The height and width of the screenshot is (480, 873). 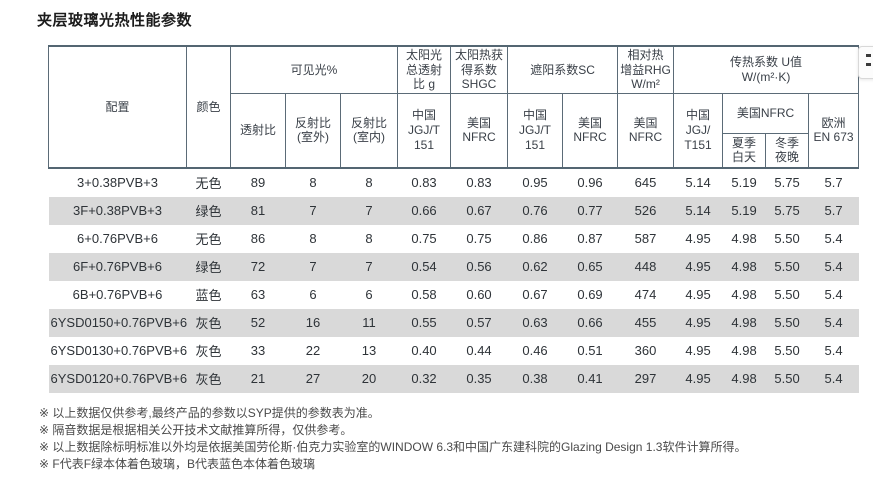 I want to click on cell-value: 20, so click(x=369, y=378).